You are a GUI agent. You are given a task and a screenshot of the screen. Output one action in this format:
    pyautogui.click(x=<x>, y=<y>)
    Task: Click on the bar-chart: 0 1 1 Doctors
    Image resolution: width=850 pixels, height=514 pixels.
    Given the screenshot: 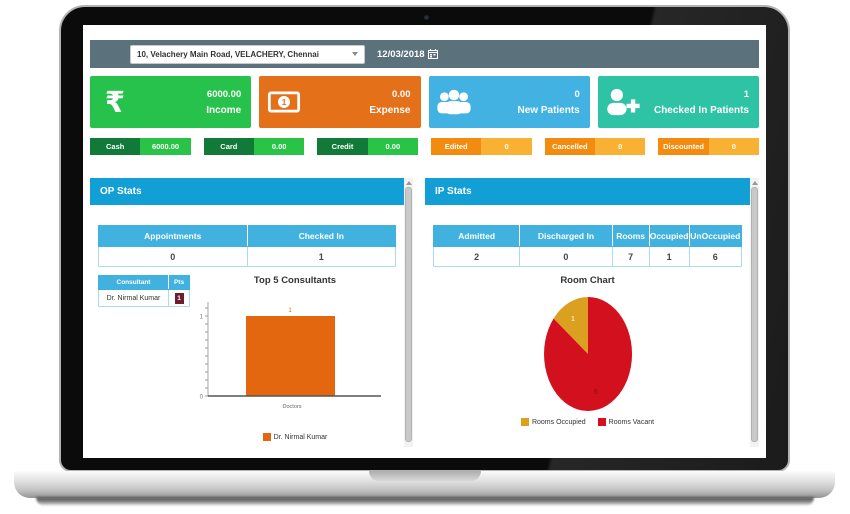 What is the action you would take?
    pyautogui.click(x=290, y=356)
    